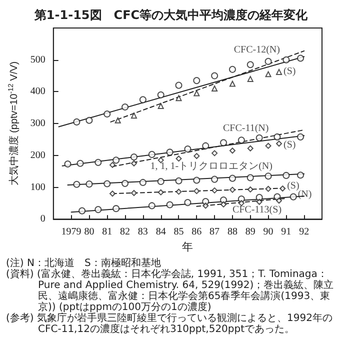 This screenshot has height=357, width=342. Describe the element at coordinates (232, 232) in the screenshot. I see `x-tick-label: 88` at that location.